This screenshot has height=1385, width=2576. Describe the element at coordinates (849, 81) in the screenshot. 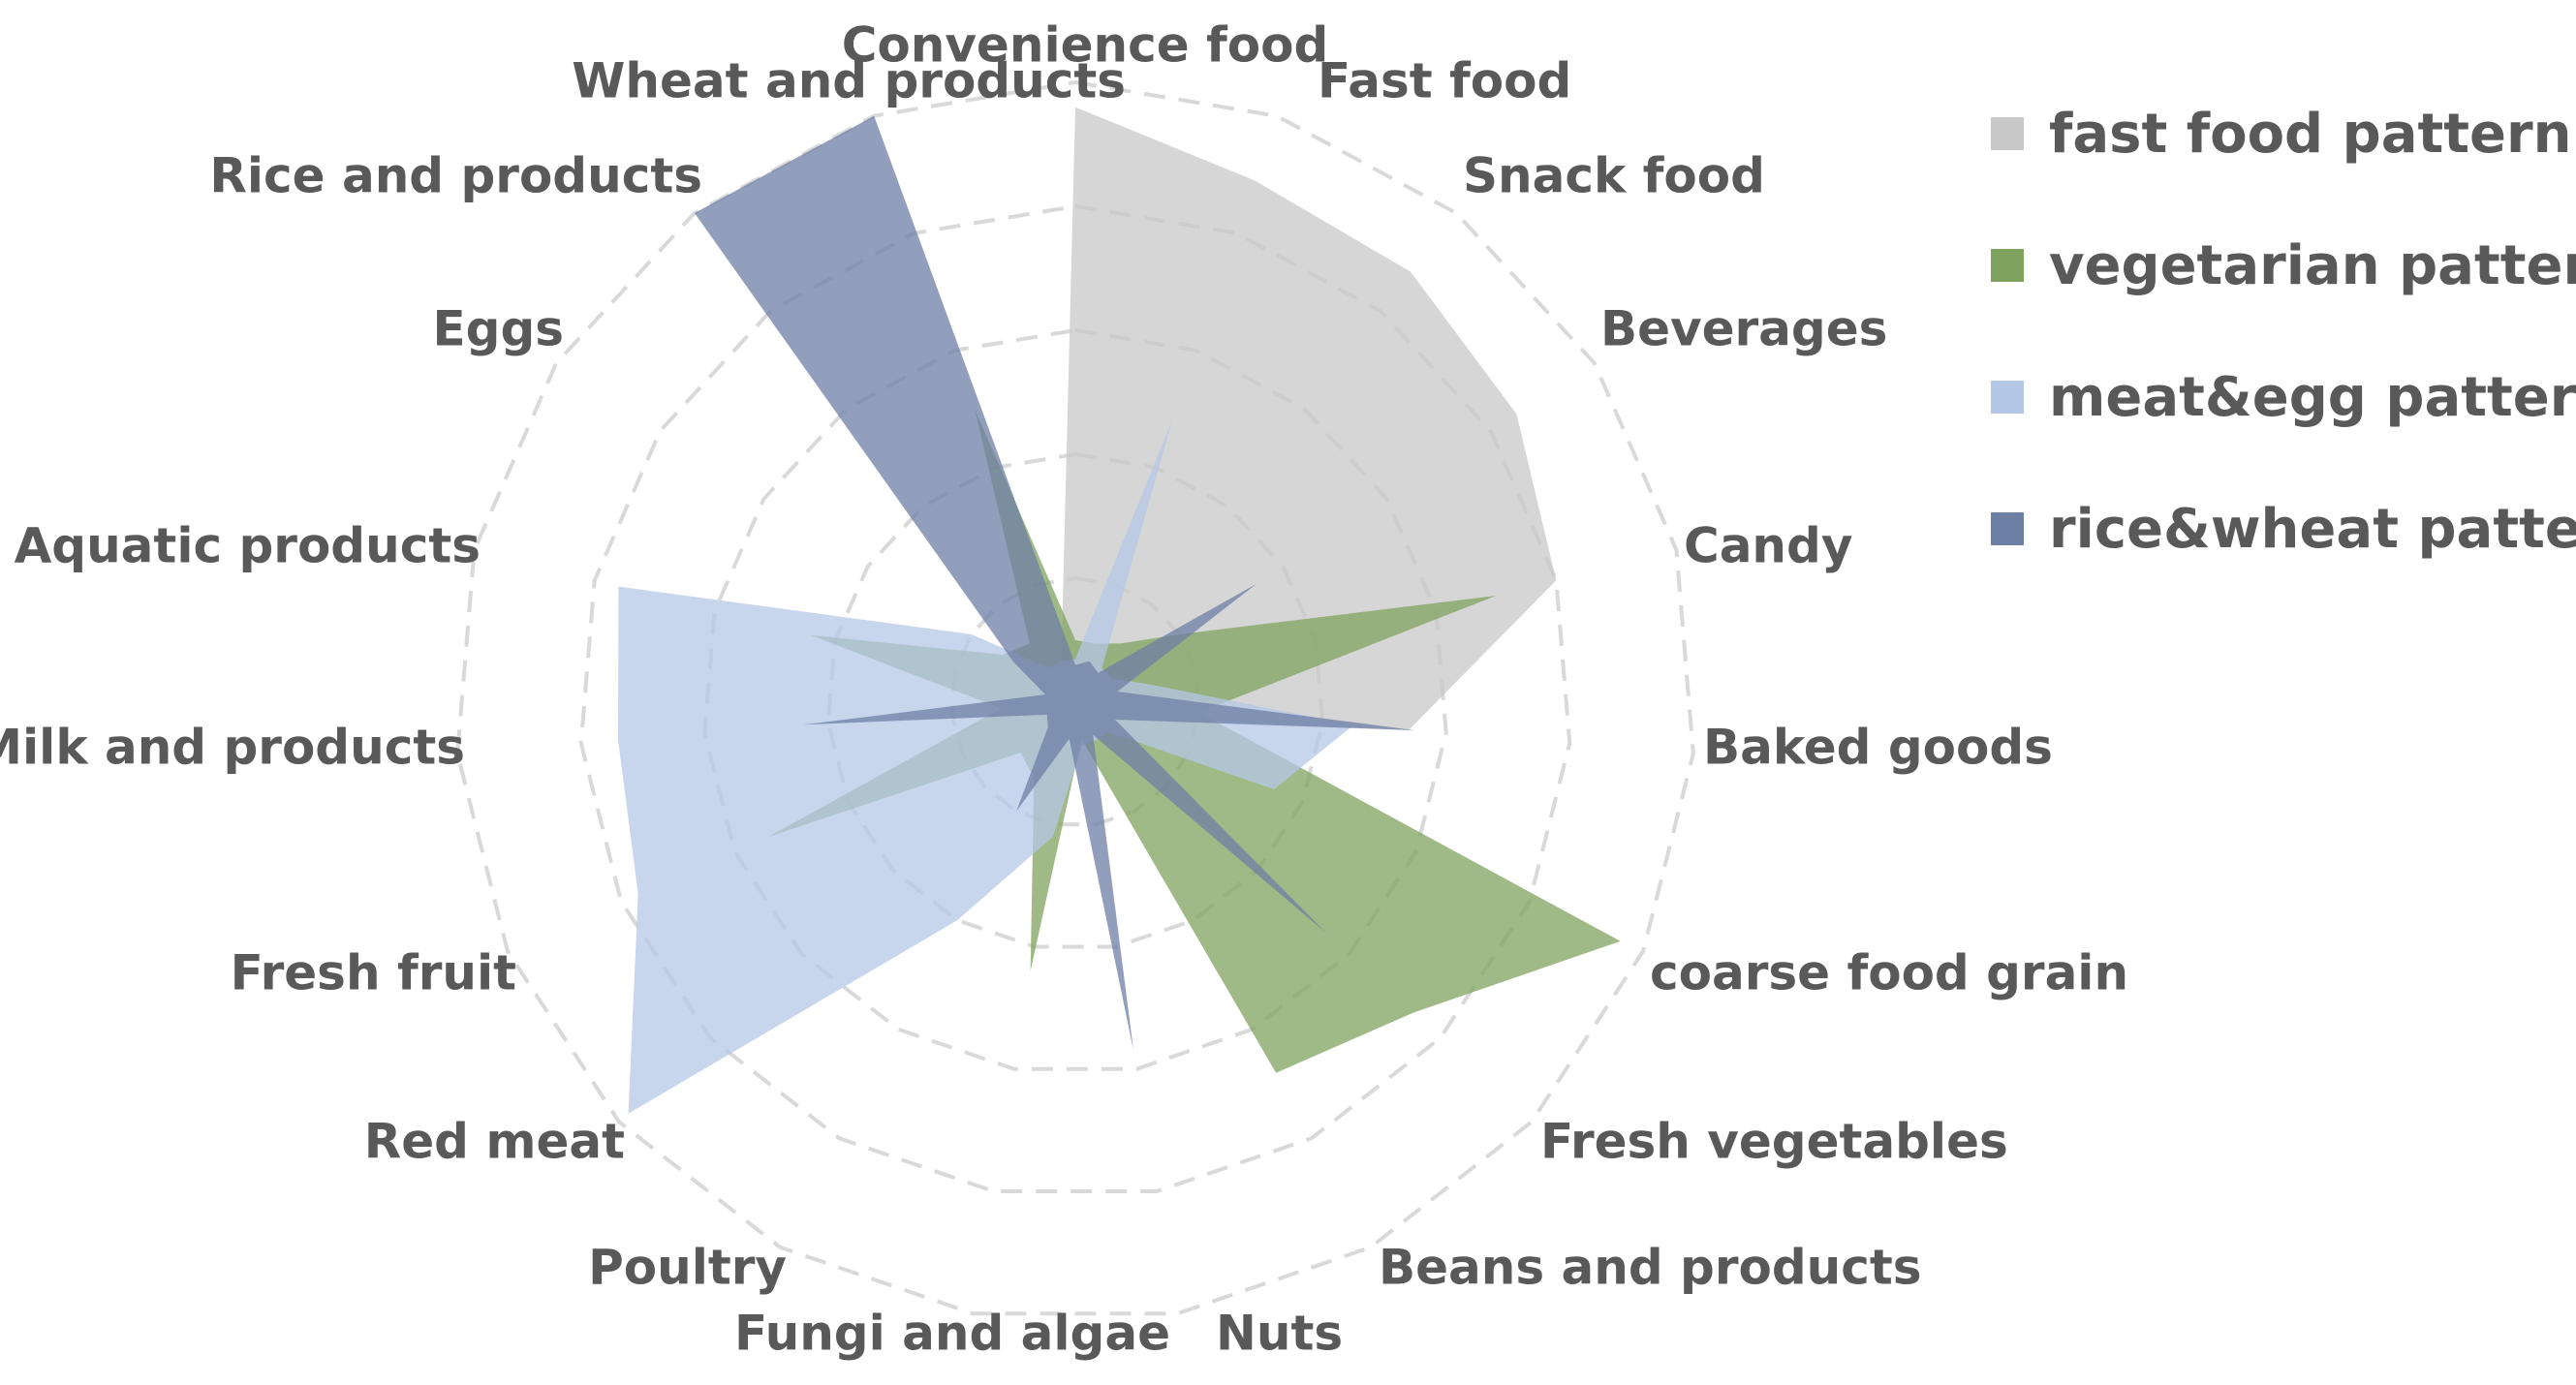

I see `category-label-wheat-and-products: Wheat and products` at that location.